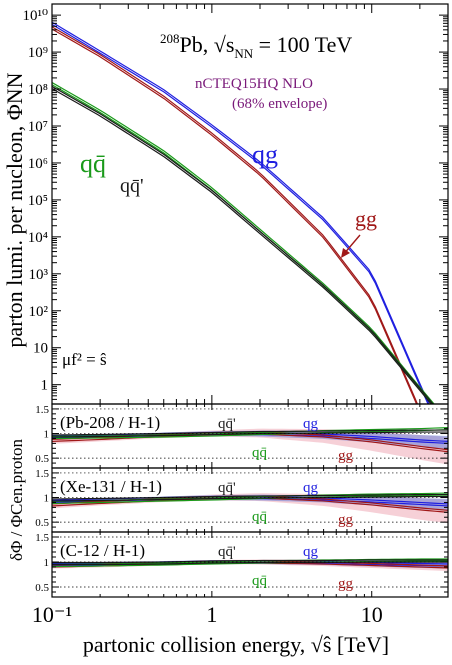 This screenshot has width=452, height=665. Describe the element at coordinates (16, 499) in the screenshot. I see `ratio-ylabel: δΦ / ΦCen.proton` at that location.